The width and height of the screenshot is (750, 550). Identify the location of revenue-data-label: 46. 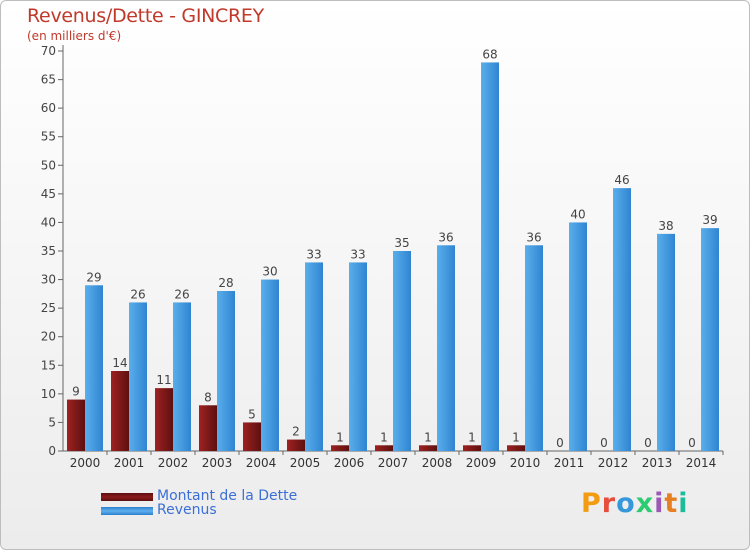
(621, 180).